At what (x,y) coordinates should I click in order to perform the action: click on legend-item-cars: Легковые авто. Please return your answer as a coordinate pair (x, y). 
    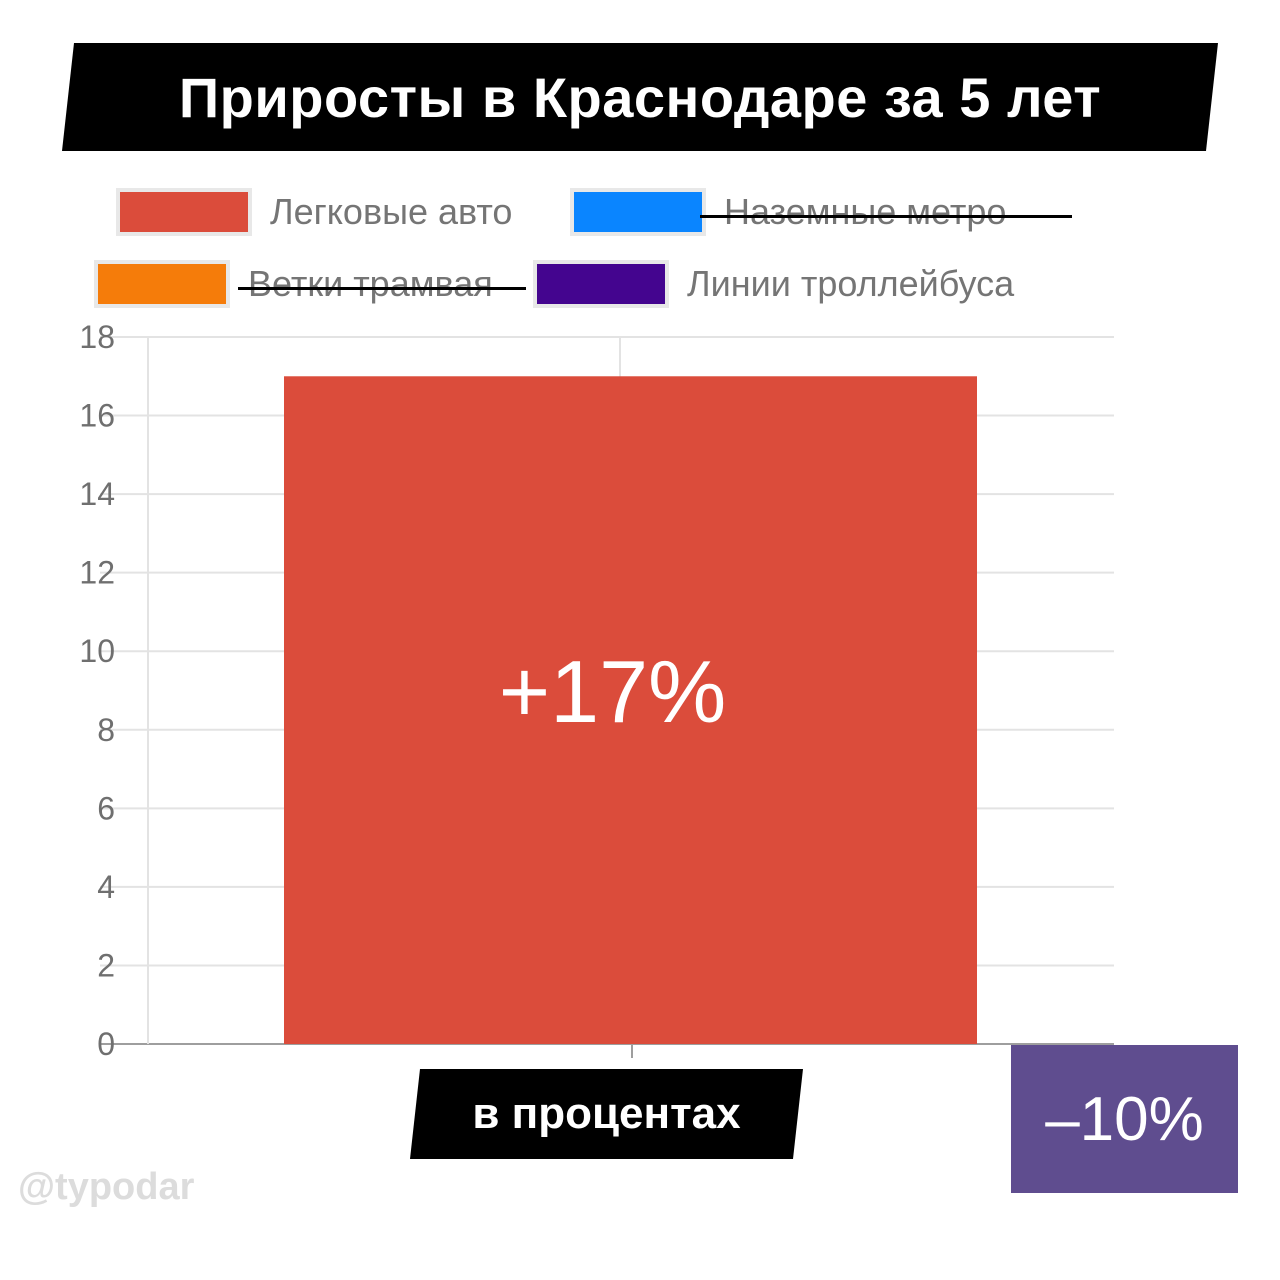
    Looking at the image, I should click on (314, 212).